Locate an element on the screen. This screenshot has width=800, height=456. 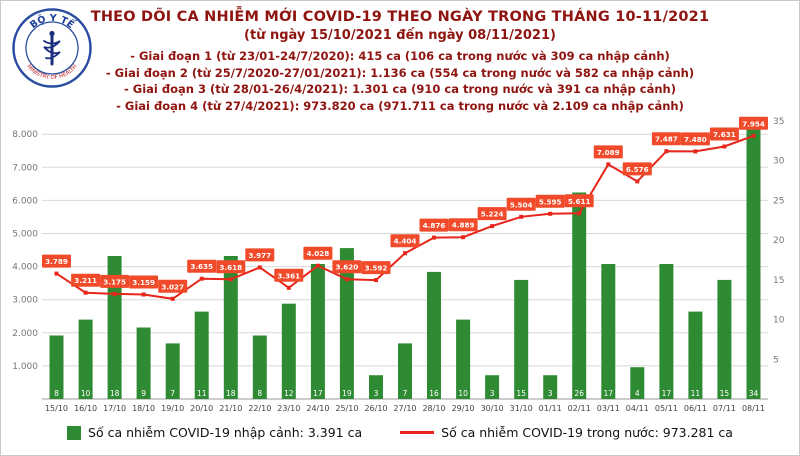
line-point-label: 5.504 is located at coordinates (521, 204).